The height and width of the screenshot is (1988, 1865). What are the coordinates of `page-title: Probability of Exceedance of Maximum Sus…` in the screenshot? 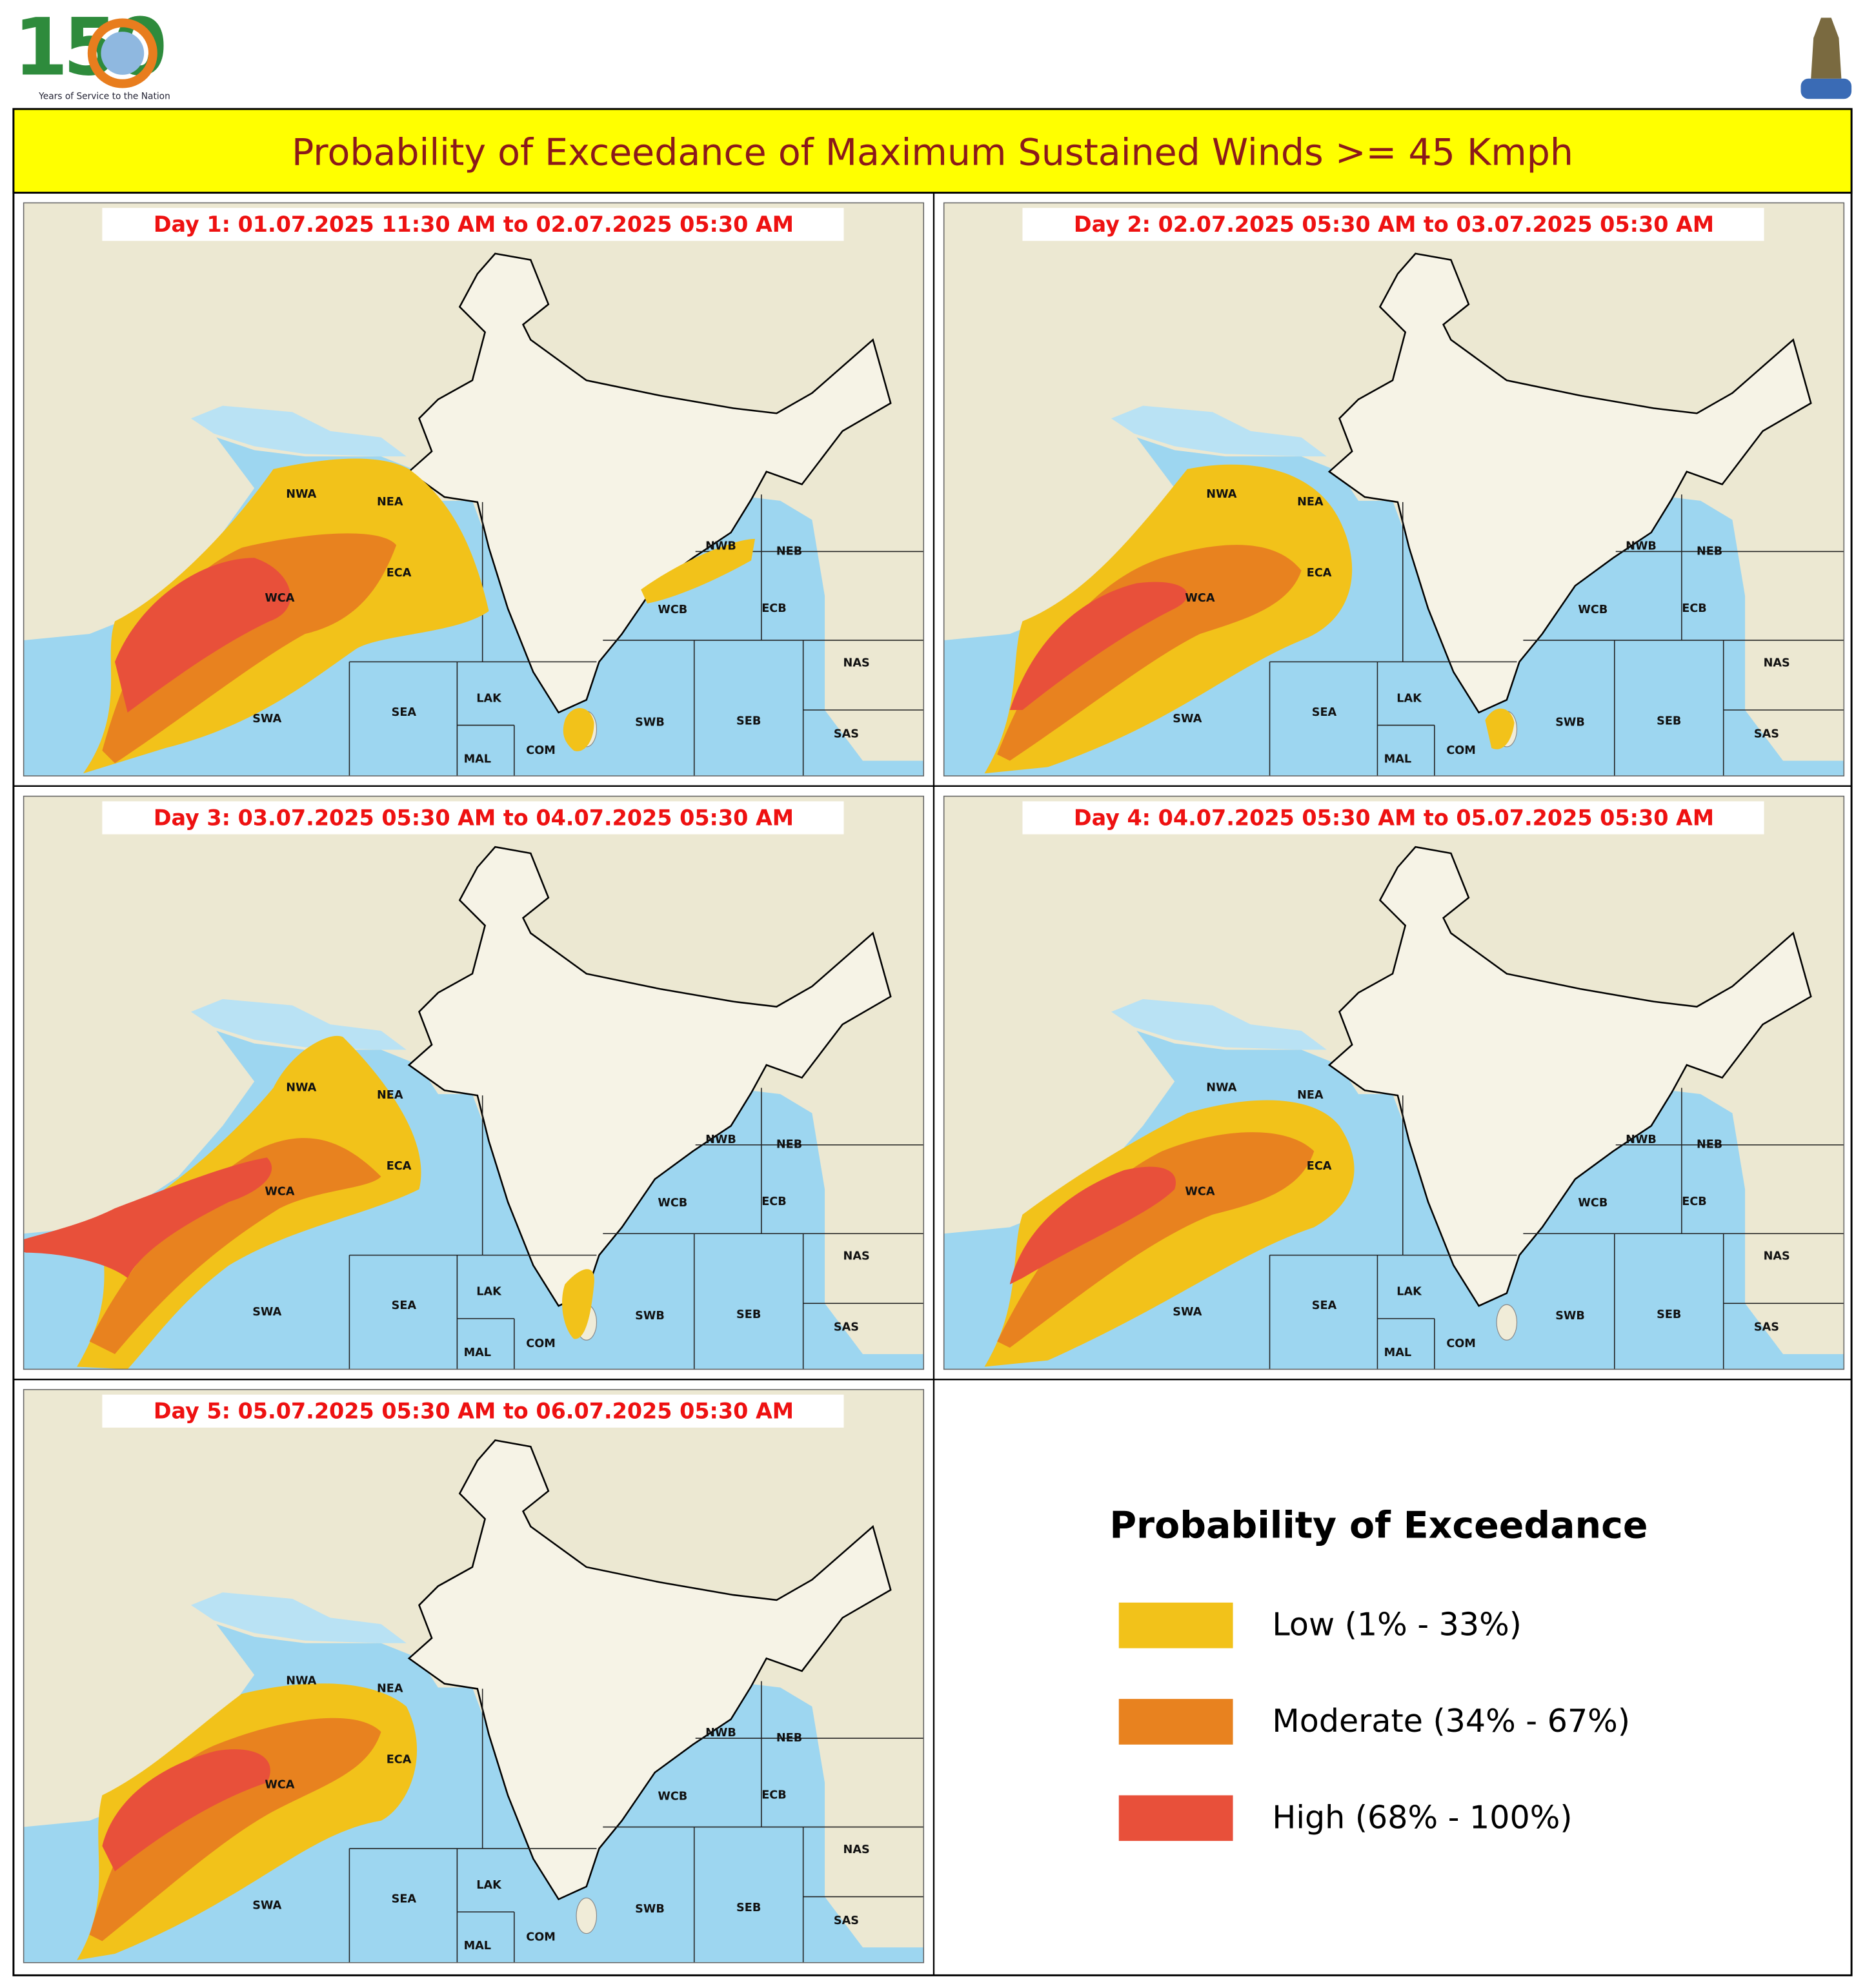 It's located at (932, 152).